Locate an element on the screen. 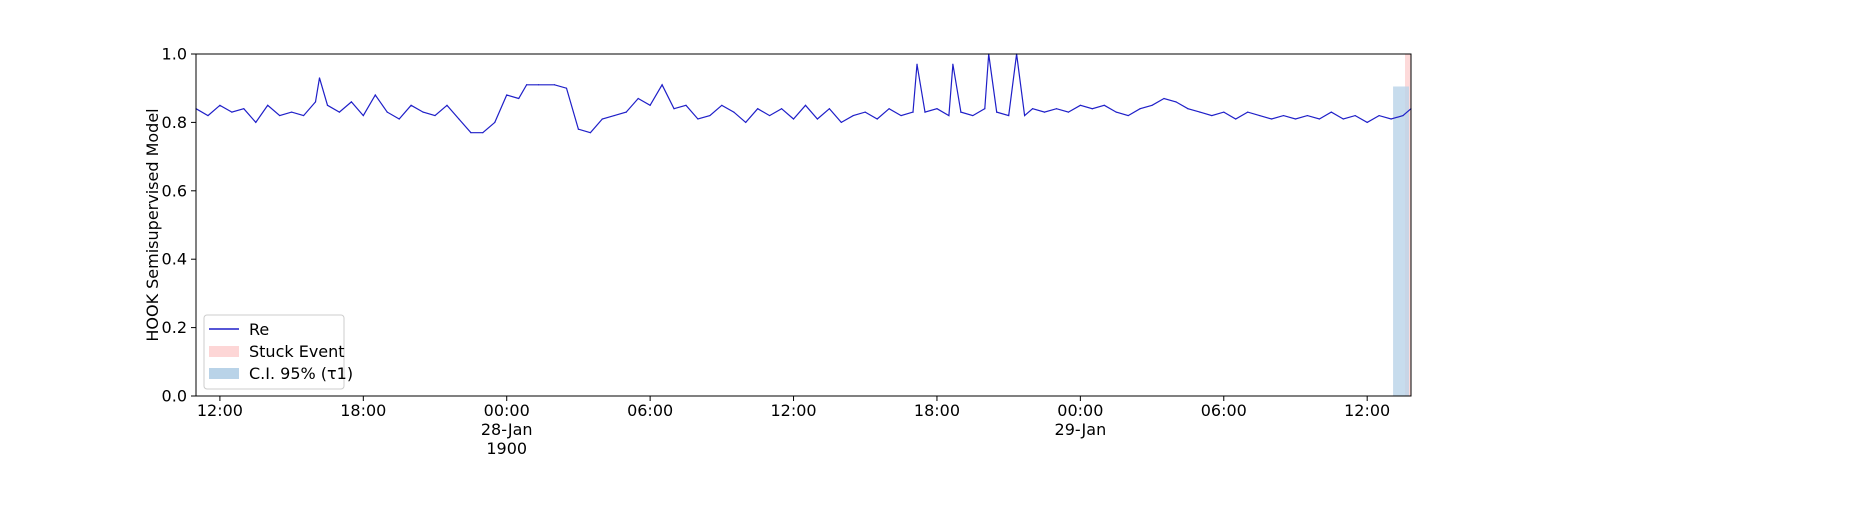  ci-95-band is located at coordinates (1401, 241).